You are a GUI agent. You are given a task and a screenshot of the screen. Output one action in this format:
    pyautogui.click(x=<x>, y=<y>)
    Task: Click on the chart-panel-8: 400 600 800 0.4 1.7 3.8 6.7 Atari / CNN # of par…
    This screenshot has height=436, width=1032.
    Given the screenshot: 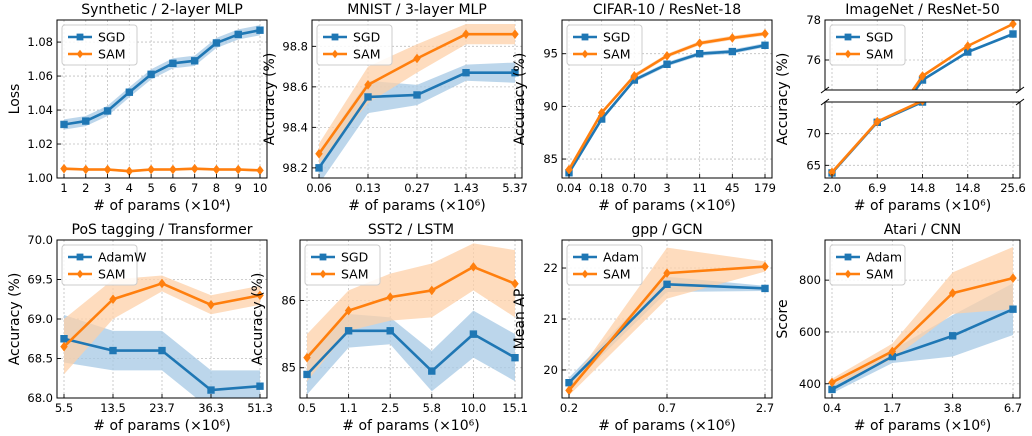 What is the action you would take?
    pyautogui.click(x=898, y=328)
    